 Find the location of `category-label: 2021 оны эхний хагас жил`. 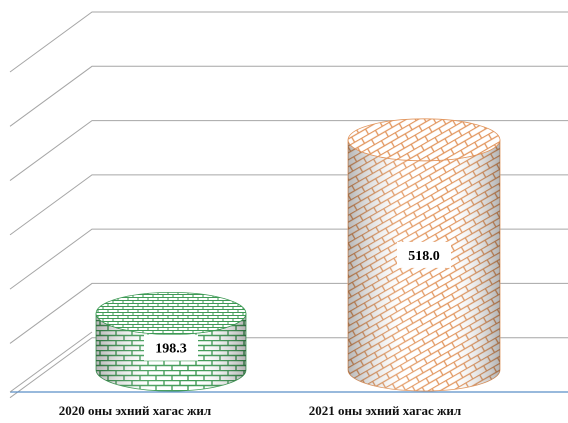

category-label: 2021 оны эхний хагас жил is located at coordinates (385, 410).